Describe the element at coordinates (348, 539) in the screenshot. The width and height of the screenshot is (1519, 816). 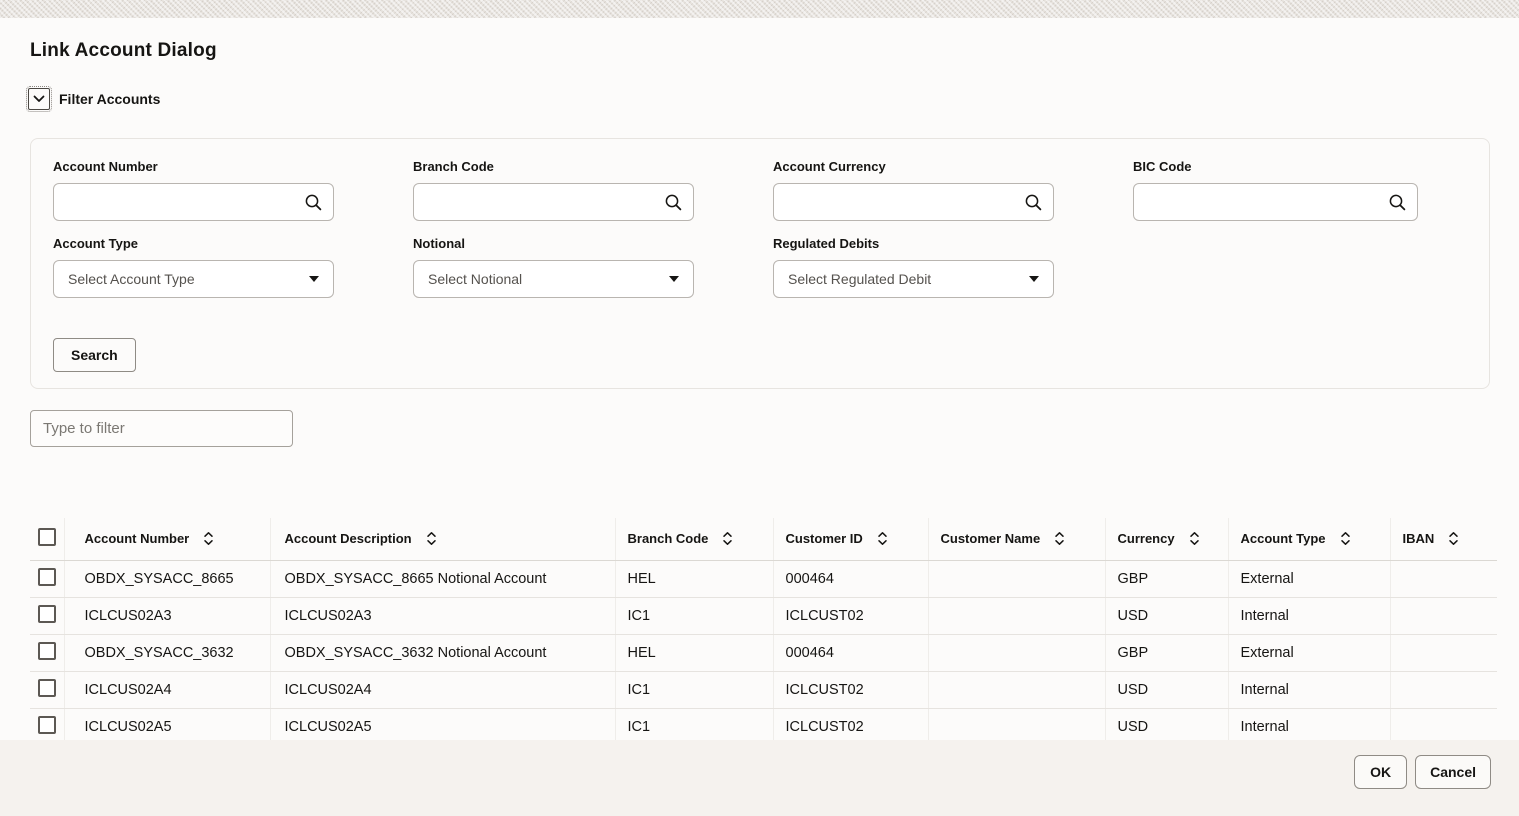
I see `column-label: Account Description` at that location.